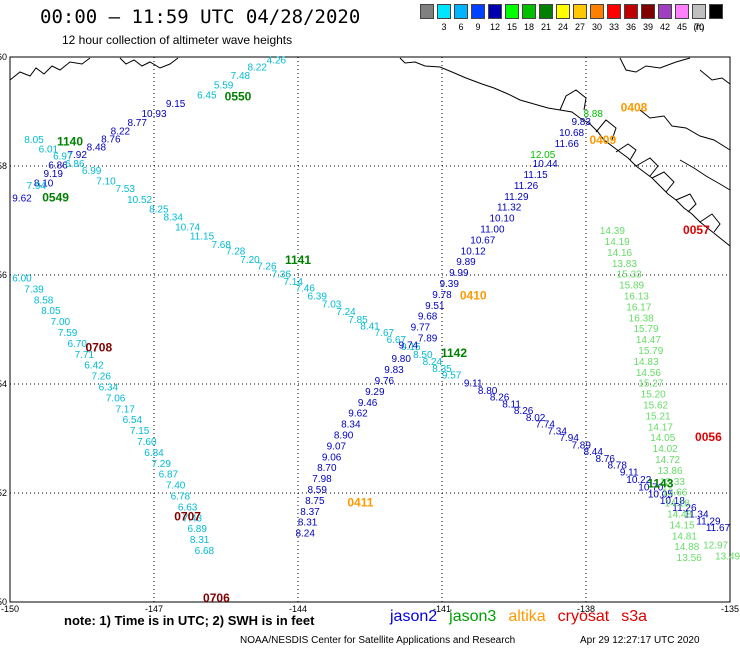 This screenshot has width=740, height=650. Describe the element at coordinates (257, 68) in the screenshot. I see `swh-value: 8.22` at that location.